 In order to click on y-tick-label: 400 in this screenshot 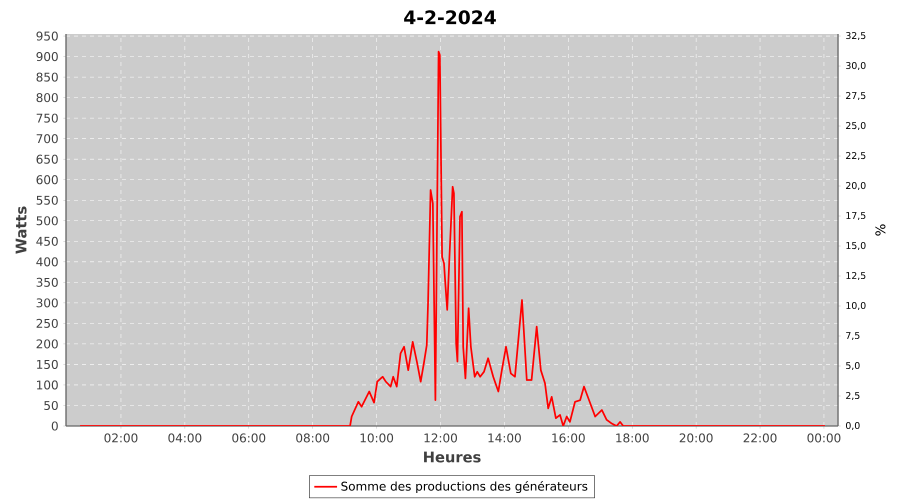, I will do `click(47, 261)`.